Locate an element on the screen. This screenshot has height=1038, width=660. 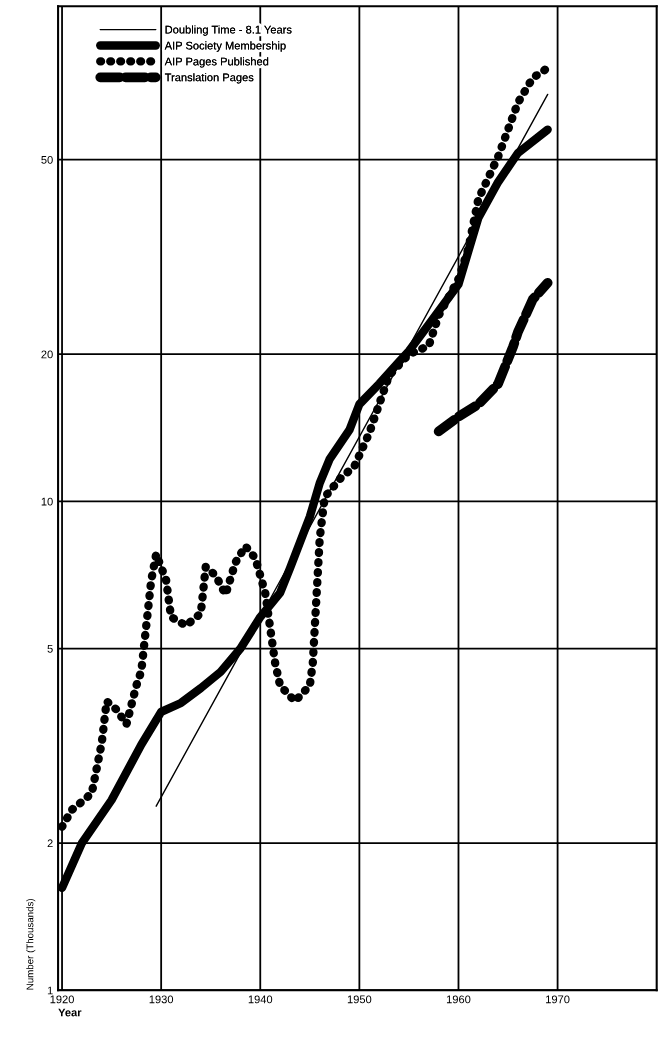
y-axis-title: Number (Thousands) is located at coordinates (31, 944).